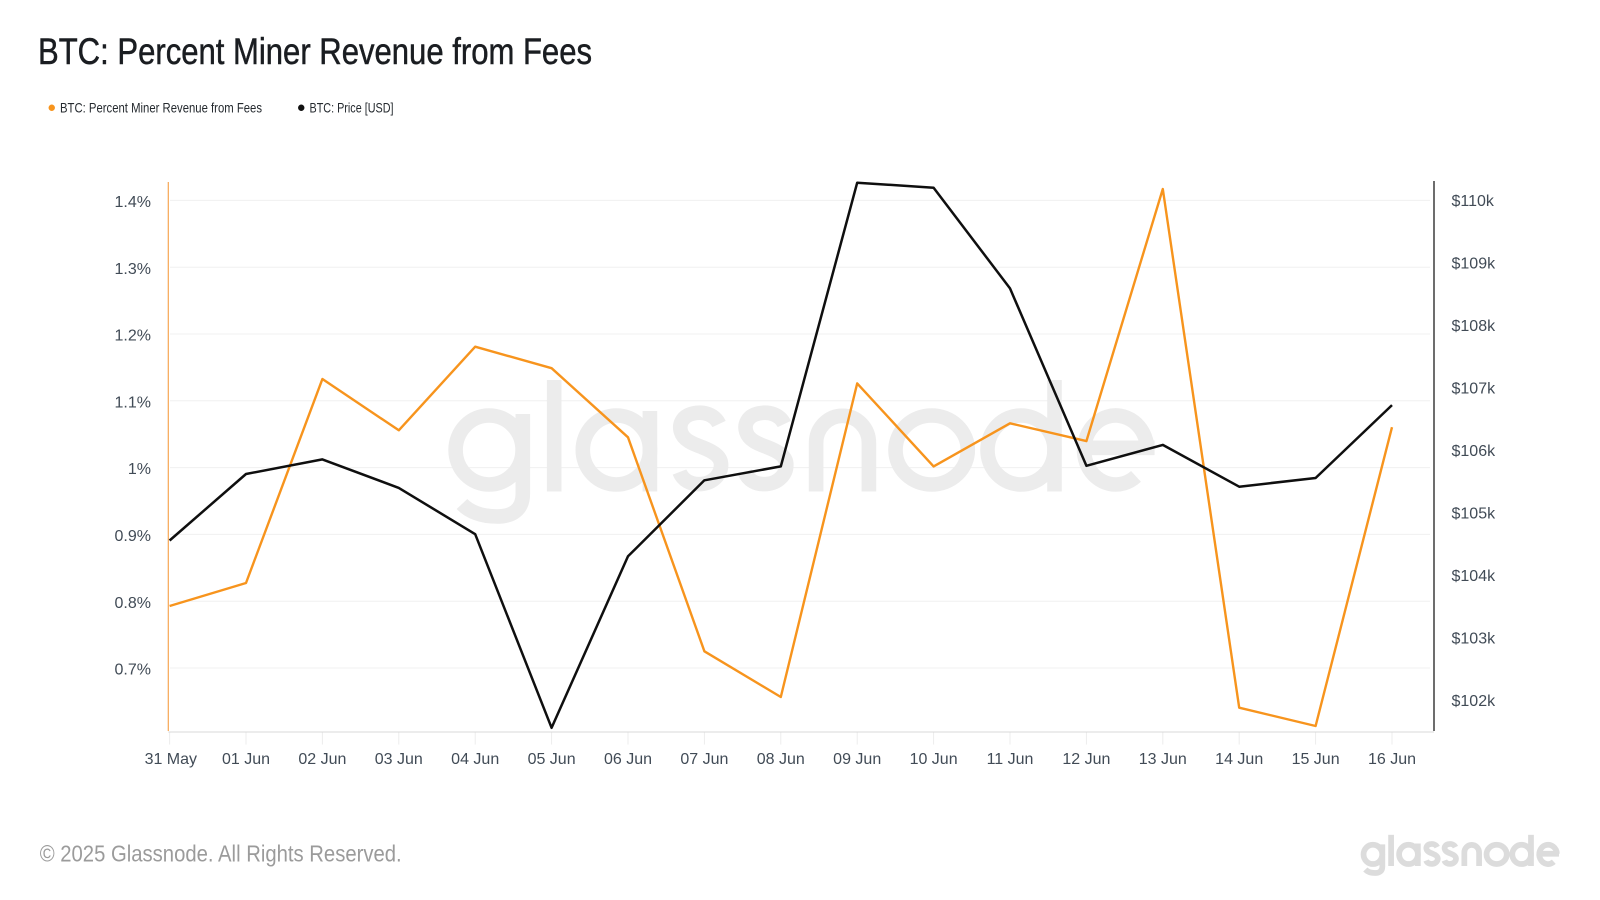  Describe the element at coordinates (133, 603) in the screenshot. I see `svg-text: 0.8%` at that location.